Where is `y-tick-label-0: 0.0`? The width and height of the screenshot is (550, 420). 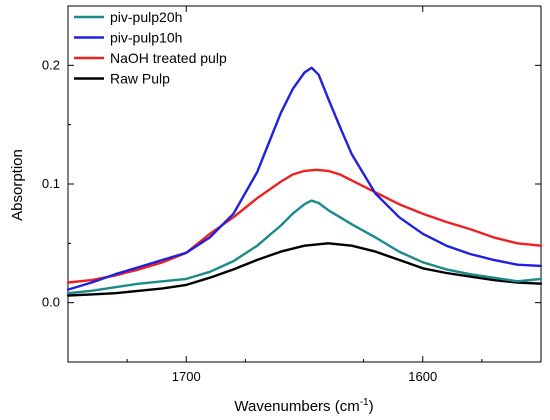 y-tick-label-0: 0.0 is located at coordinates (51, 302).